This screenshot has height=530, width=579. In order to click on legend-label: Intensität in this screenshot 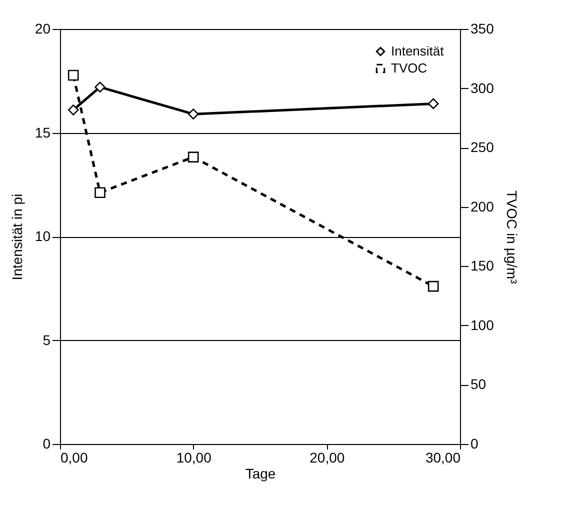, I will do `click(417, 51)`.